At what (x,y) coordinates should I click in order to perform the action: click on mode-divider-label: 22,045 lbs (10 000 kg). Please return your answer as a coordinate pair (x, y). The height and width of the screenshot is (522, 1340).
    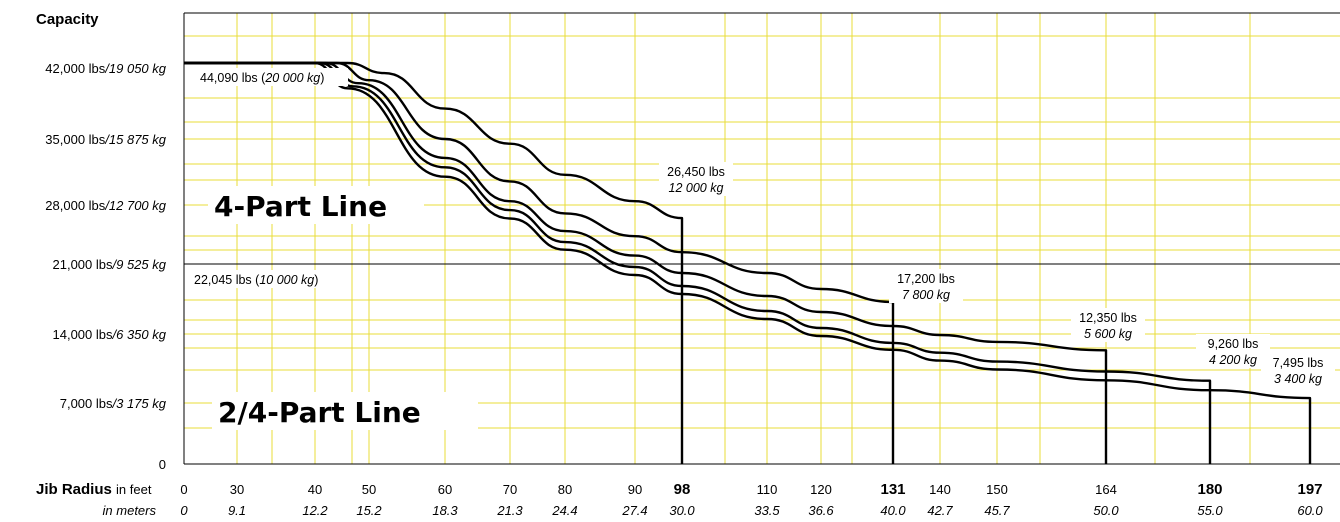
    Looking at the image, I should click on (256, 280).